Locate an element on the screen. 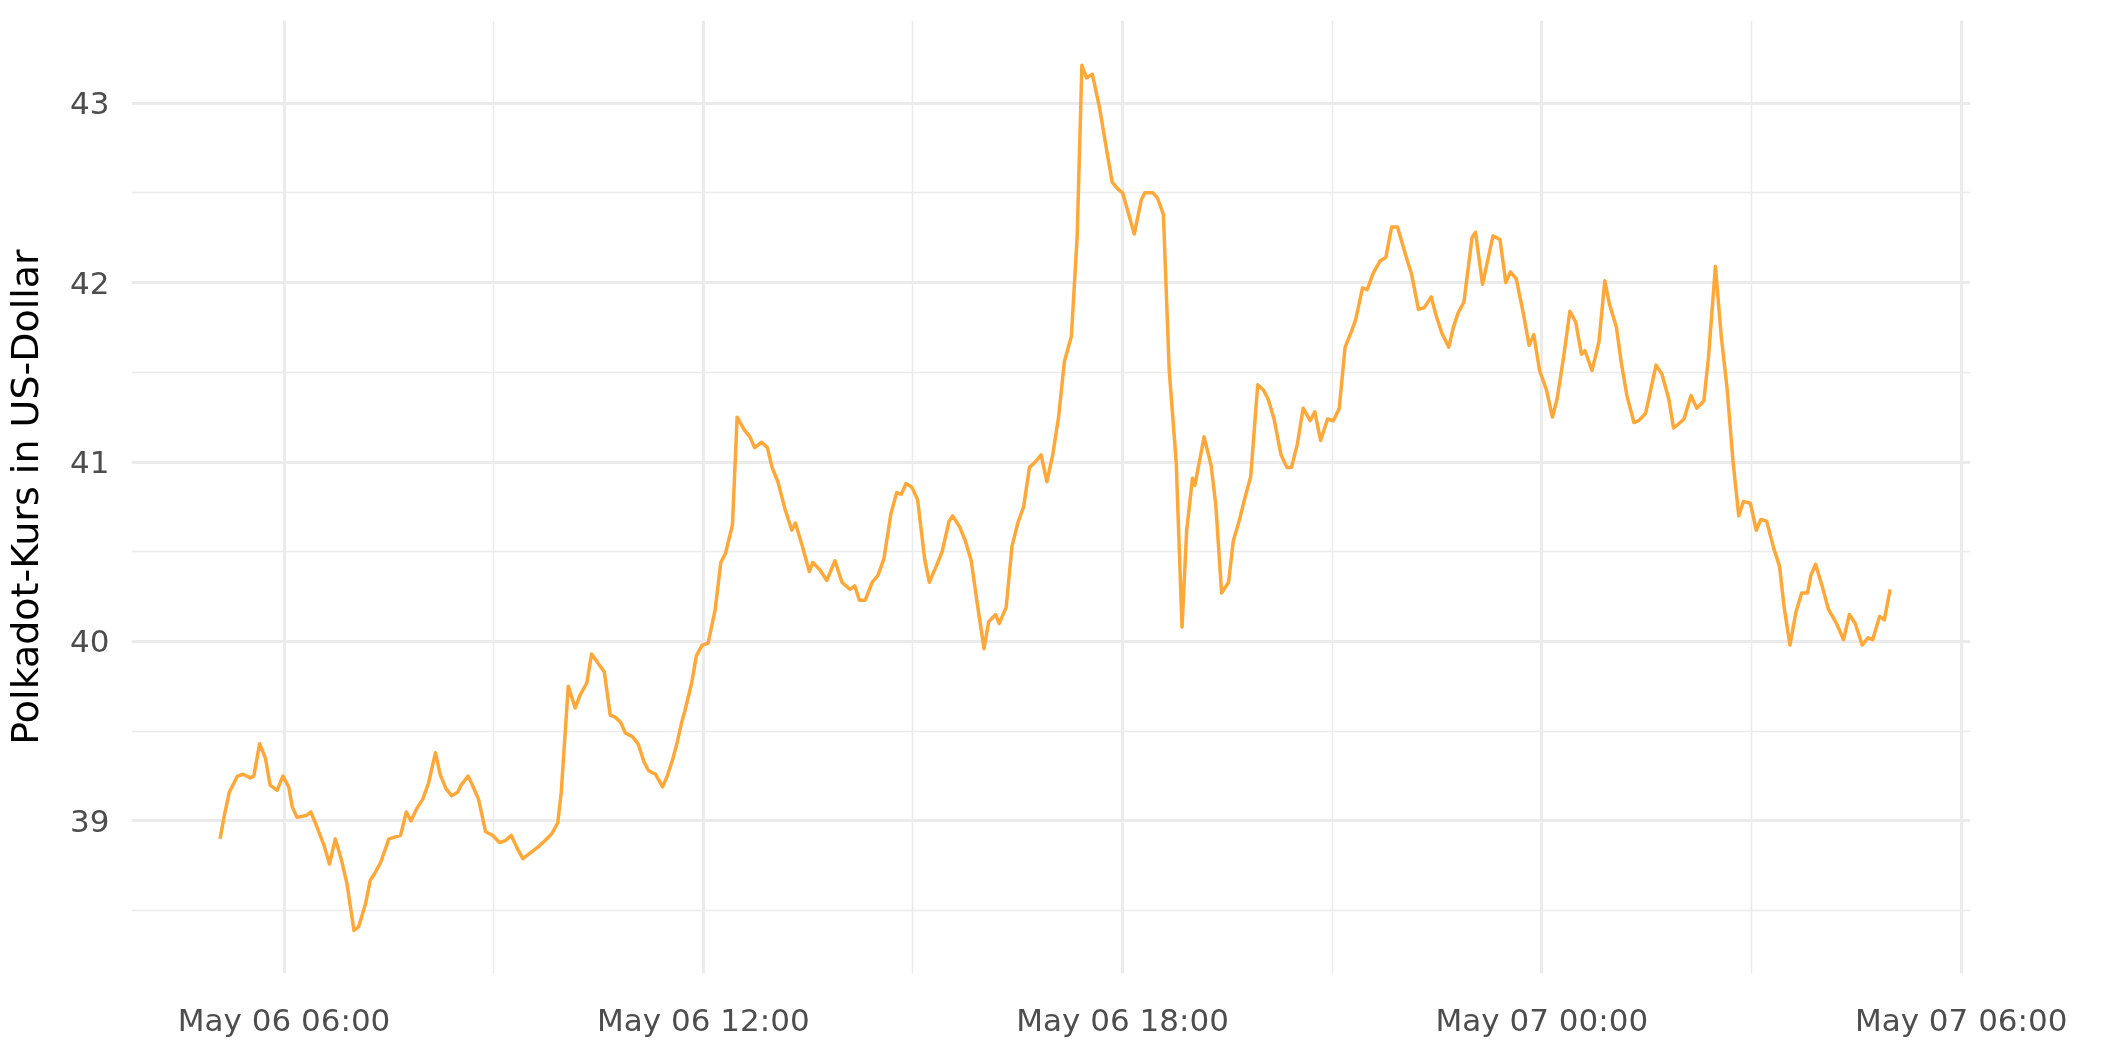  y-axis-title: Polkadot-Kurs in US-Dollar is located at coordinates (25, 496).